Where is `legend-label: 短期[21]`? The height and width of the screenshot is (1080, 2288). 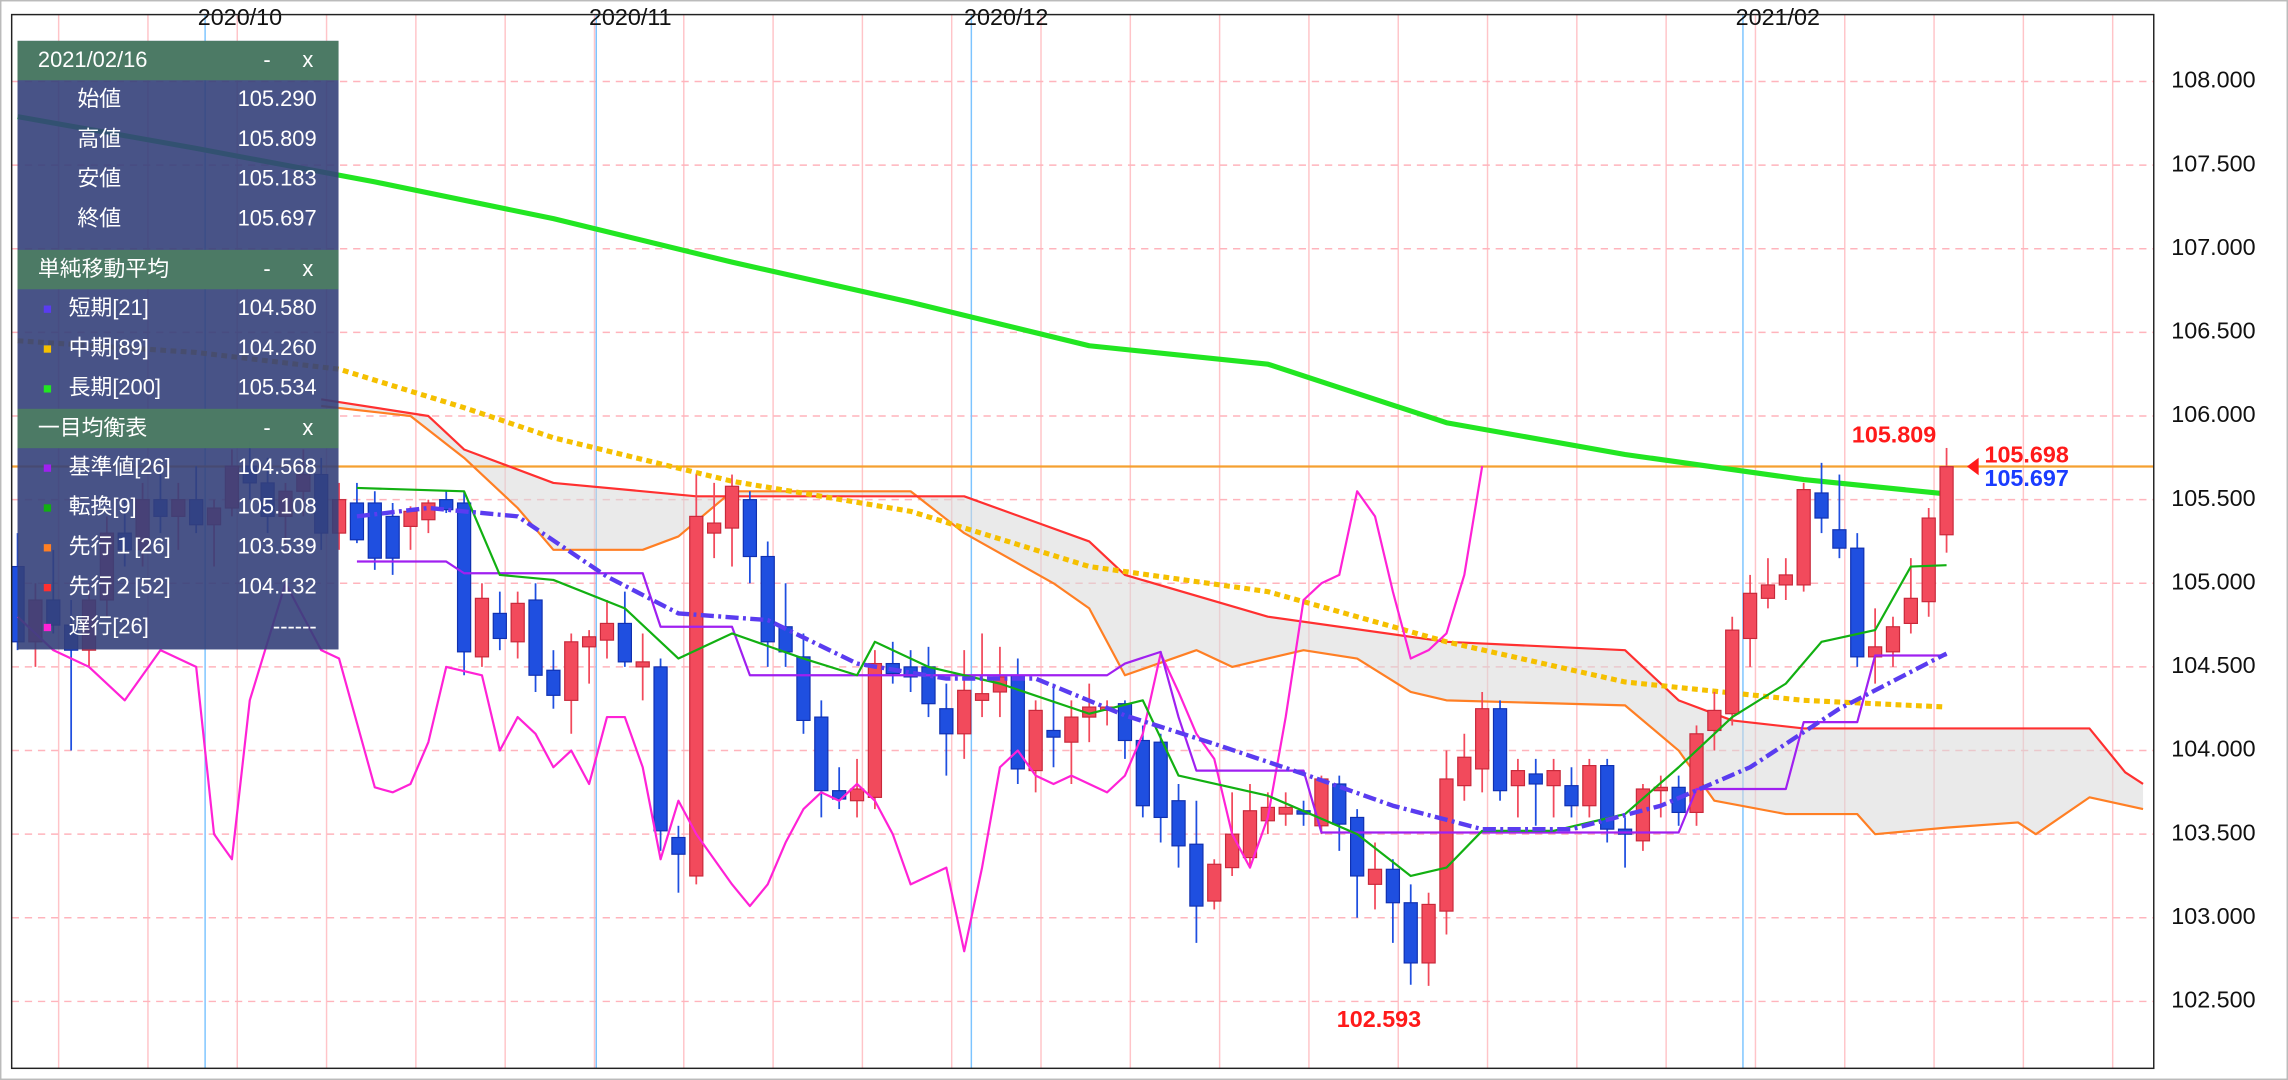
legend-label: 短期[21] is located at coordinates (109, 307).